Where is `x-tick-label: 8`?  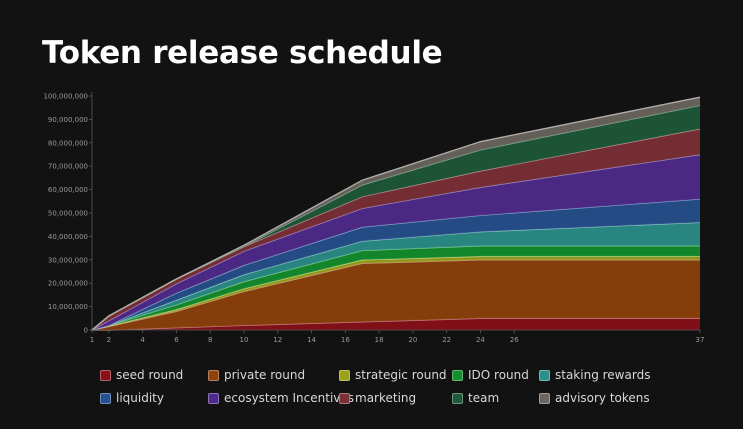 x-tick-label: 8 is located at coordinates (210, 340).